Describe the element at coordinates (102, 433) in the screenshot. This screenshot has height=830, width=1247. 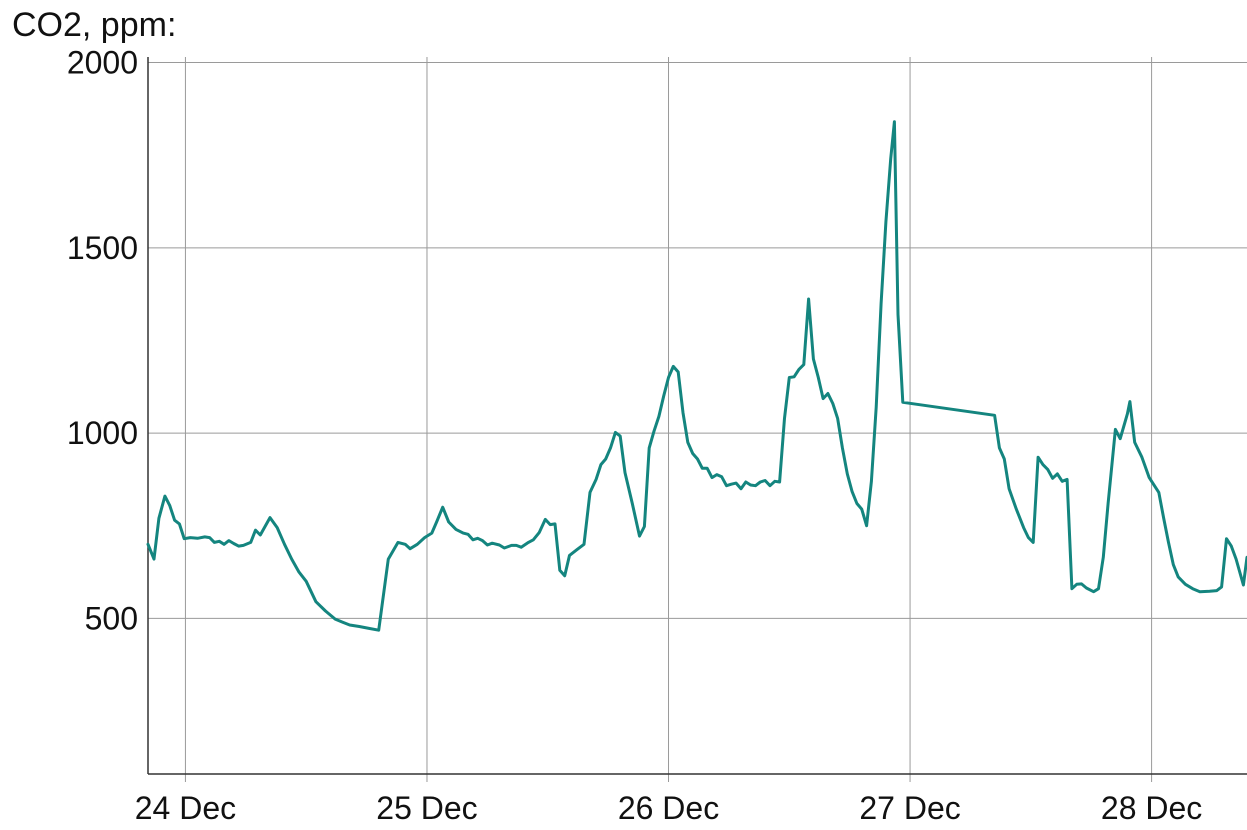
I see `y-tick-label: 1000` at that location.